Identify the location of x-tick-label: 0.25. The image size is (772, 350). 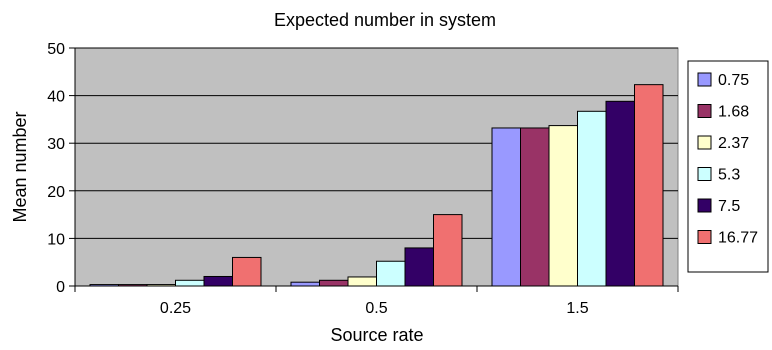
(175, 308).